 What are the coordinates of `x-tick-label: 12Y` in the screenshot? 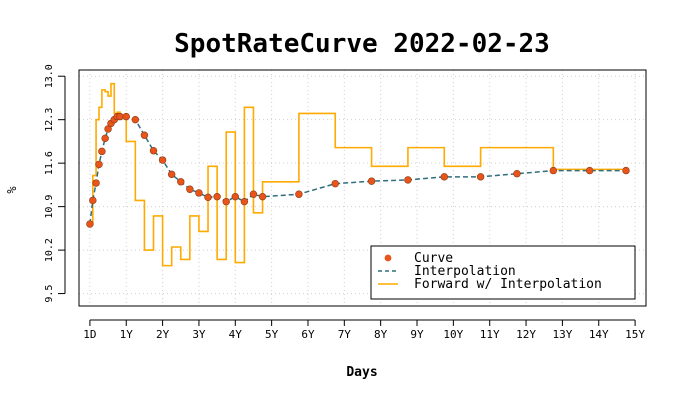 It's located at (526, 334).